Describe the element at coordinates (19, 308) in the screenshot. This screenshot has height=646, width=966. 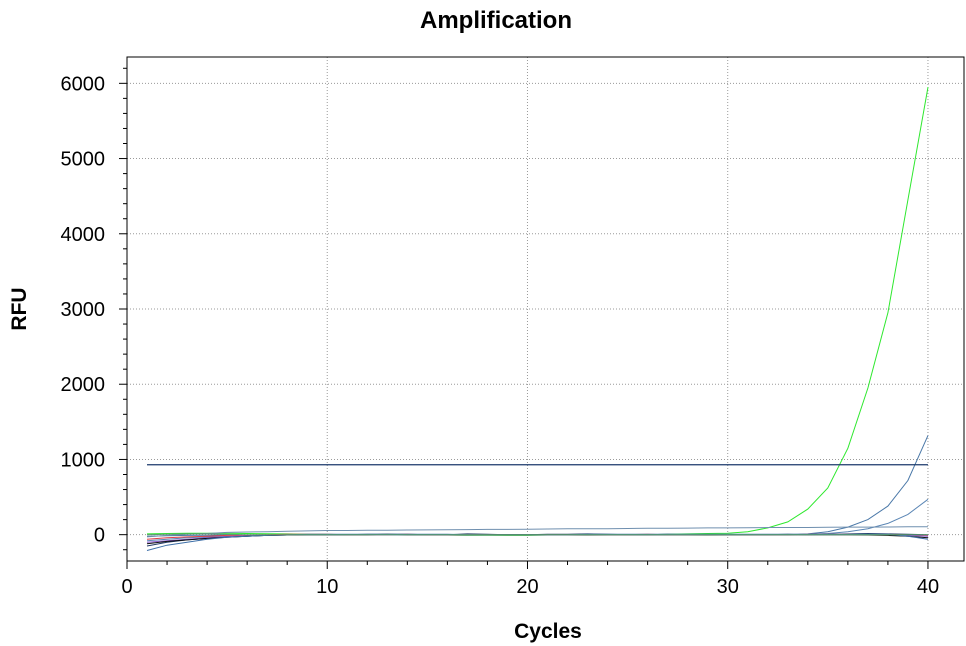
I see `y-axis-label: RFU` at that location.